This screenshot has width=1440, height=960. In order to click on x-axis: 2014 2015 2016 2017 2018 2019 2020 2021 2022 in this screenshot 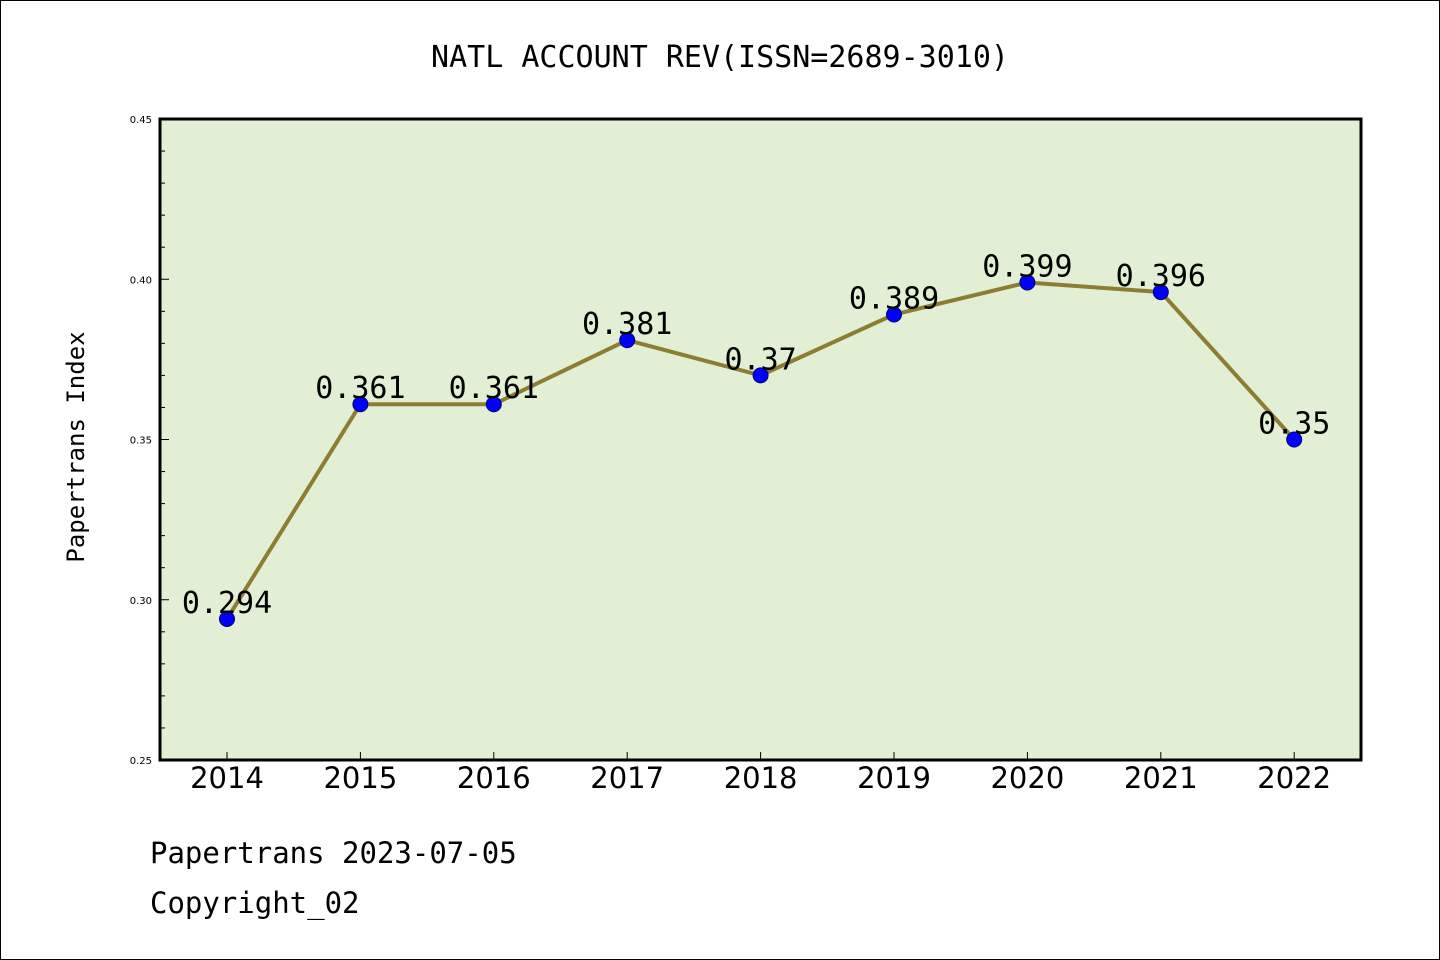, I will do `click(760, 773)`.